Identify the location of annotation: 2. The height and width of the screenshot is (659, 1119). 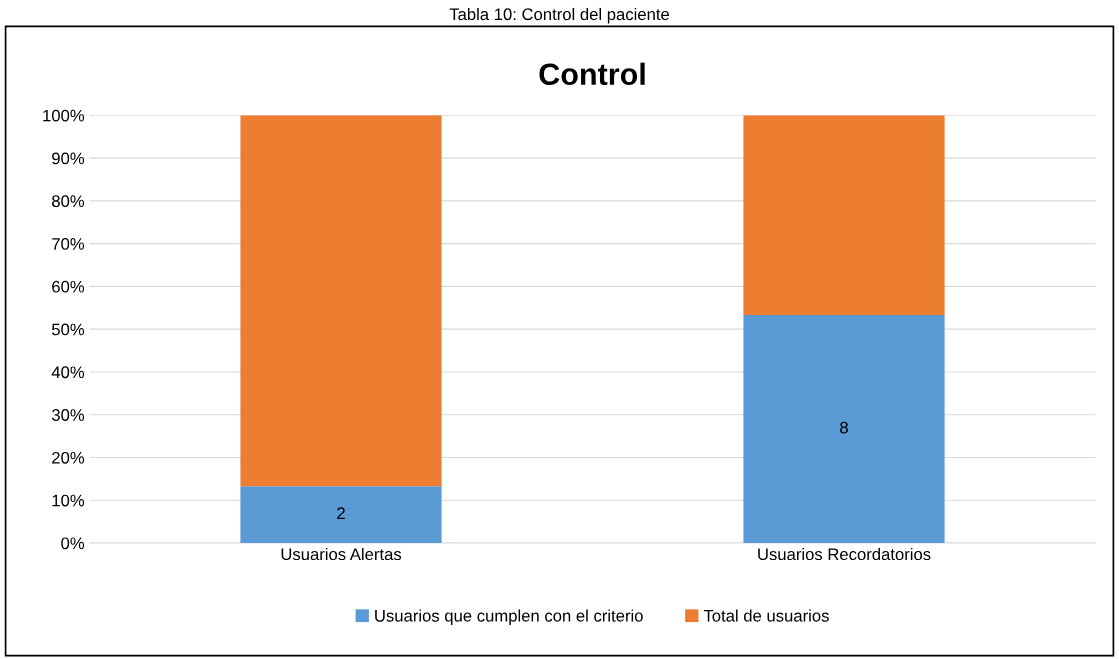
(341, 513).